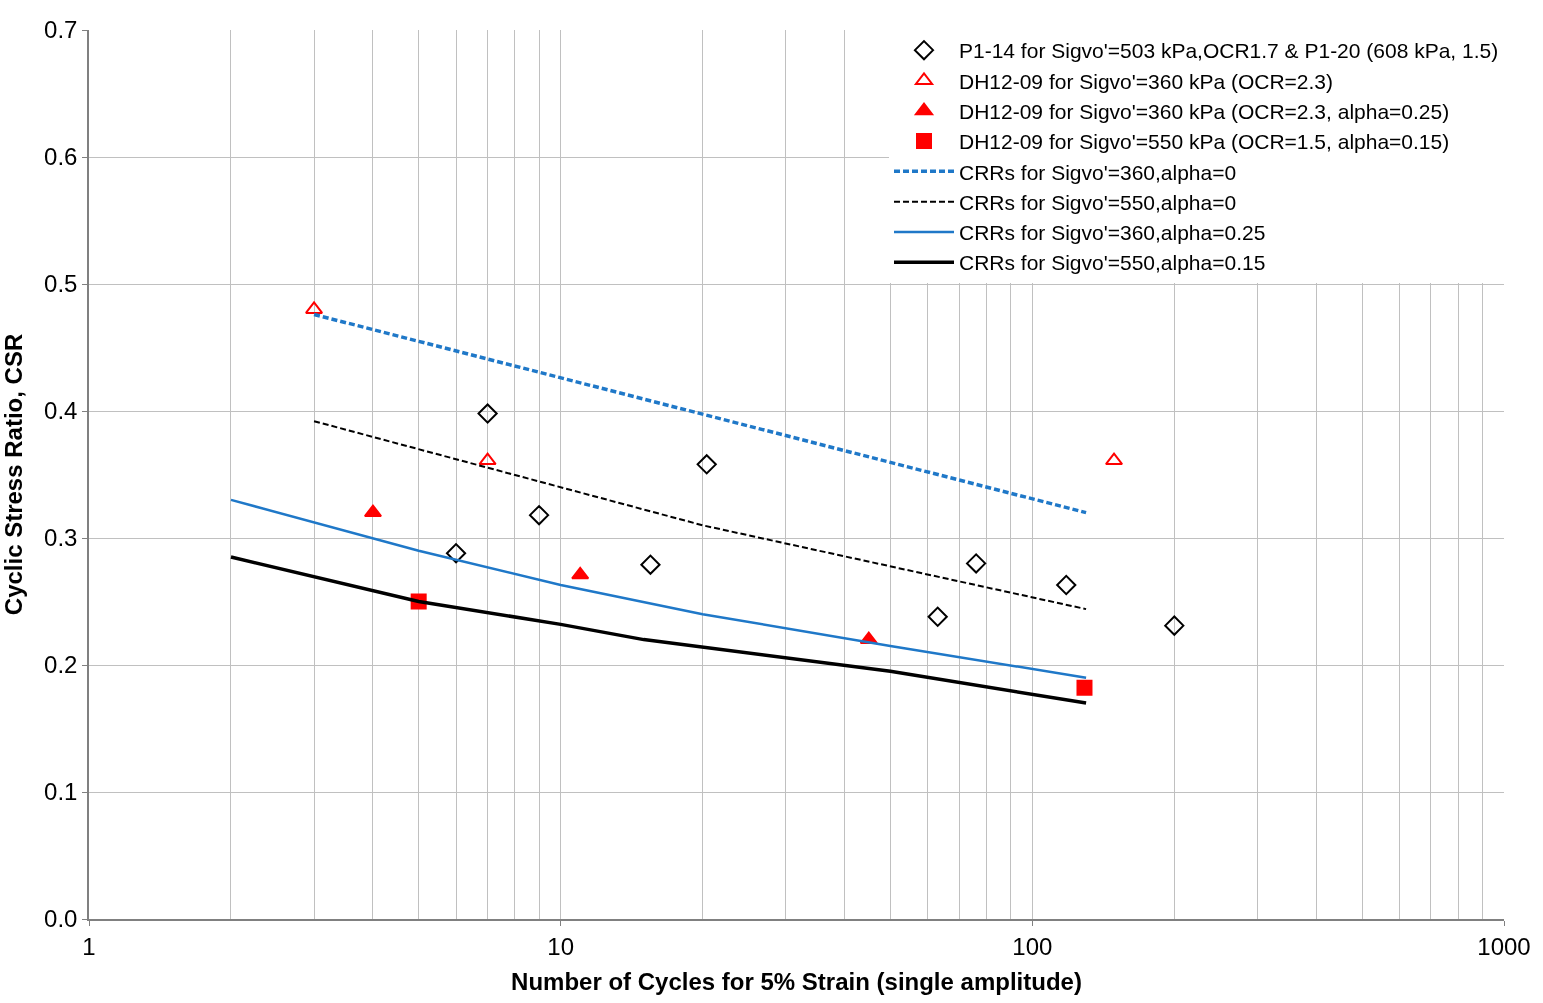 This screenshot has width=1543, height=1003. What do you see at coordinates (1098, 202) in the screenshot?
I see `legend-label: CRRs for Sigvo'=550,alpha=0` at bounding box center [1098, 202].